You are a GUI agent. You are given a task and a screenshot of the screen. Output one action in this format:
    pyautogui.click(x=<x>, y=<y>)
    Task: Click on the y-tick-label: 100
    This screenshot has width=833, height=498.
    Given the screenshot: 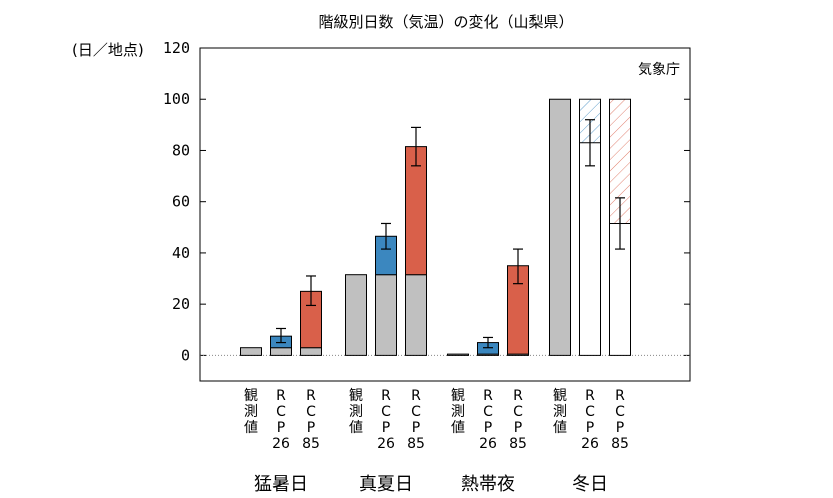 What is the action you would take?
    pyautogui.click(x=176, y=99)
    